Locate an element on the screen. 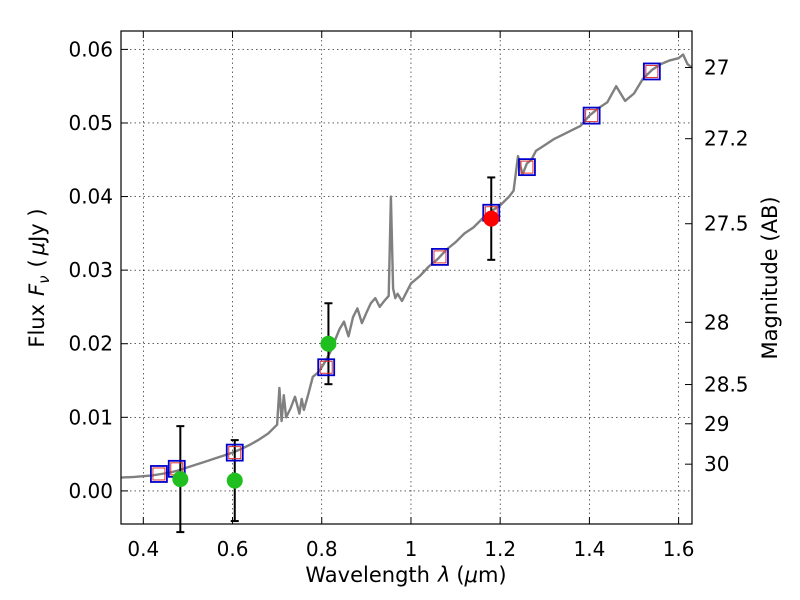 This screenshot has height=600, width=800. x-axis-label-text: Wavelength is located at coordinates (367, 575).